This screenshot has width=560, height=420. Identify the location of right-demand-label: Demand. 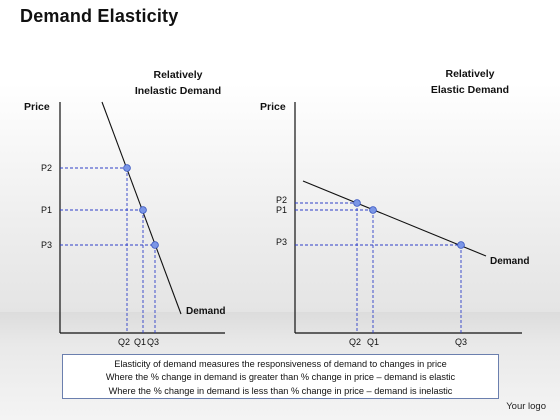
(509, 261).